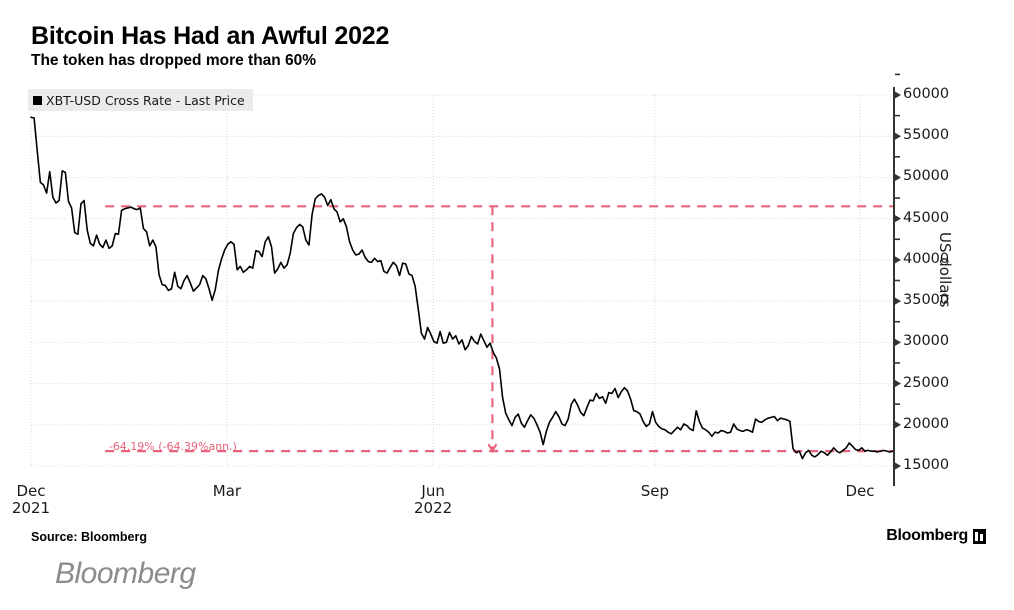  What do you see at coordinates (926, 94) in the screenshot?
I see `y-axis-tick-label: 60000` at bounding box center [926, 94].